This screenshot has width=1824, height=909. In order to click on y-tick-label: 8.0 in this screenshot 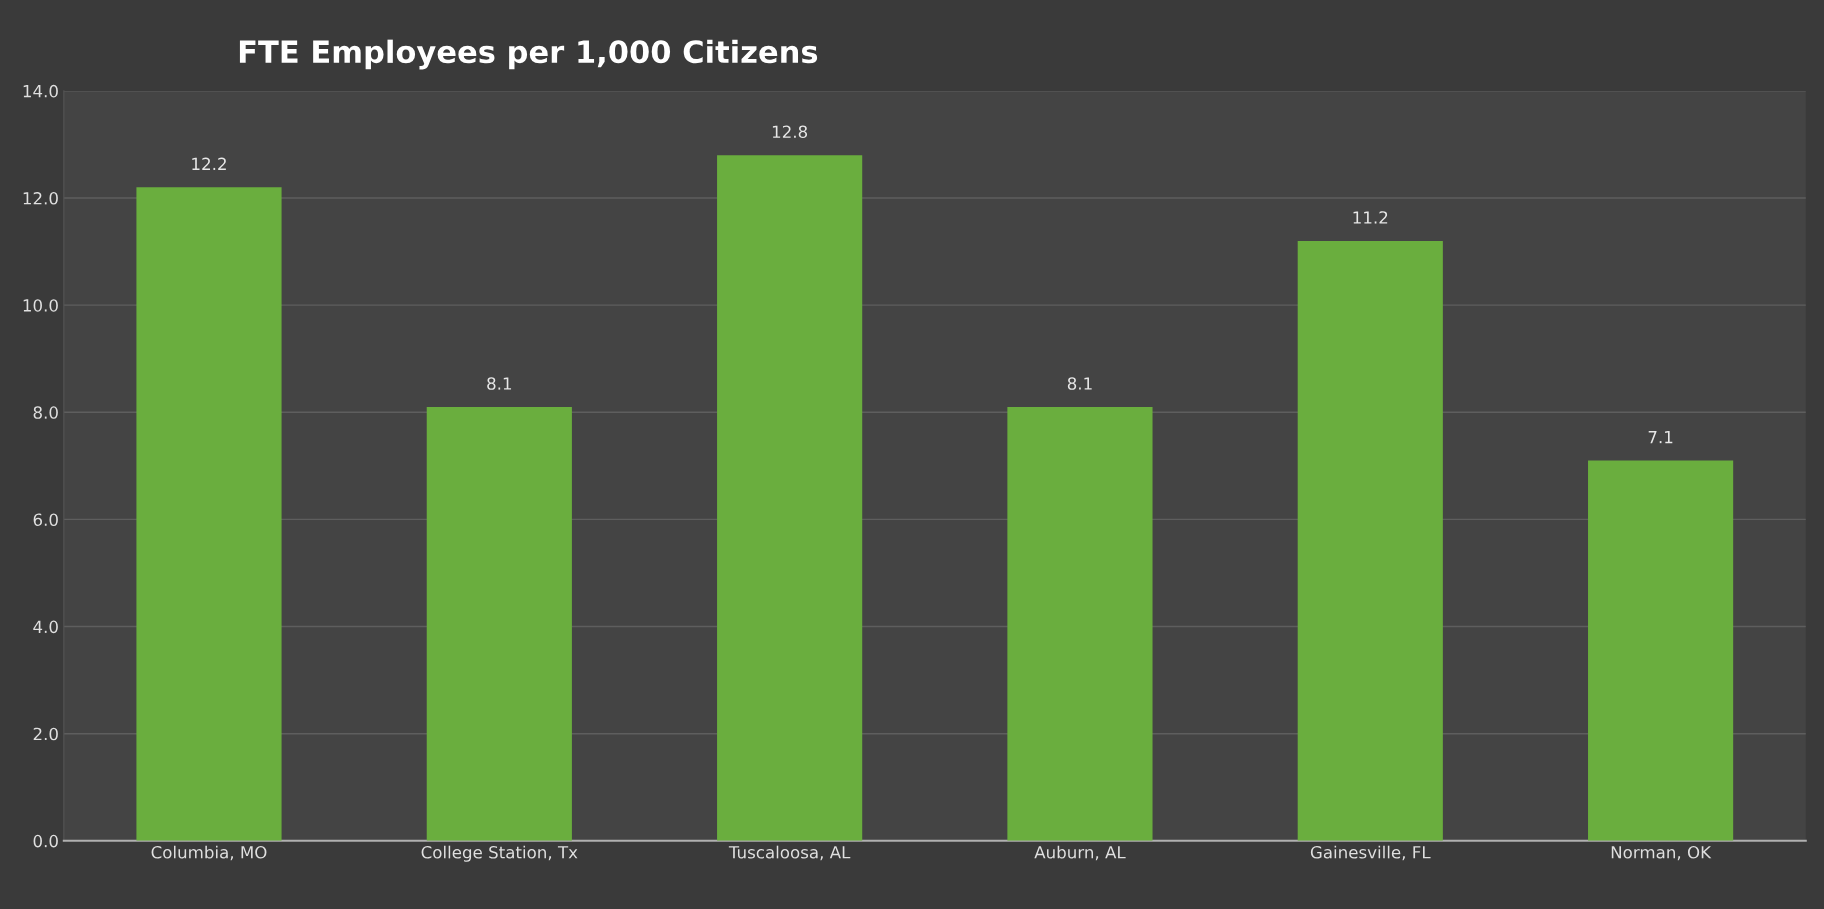, I will do `click(45, 412)`.